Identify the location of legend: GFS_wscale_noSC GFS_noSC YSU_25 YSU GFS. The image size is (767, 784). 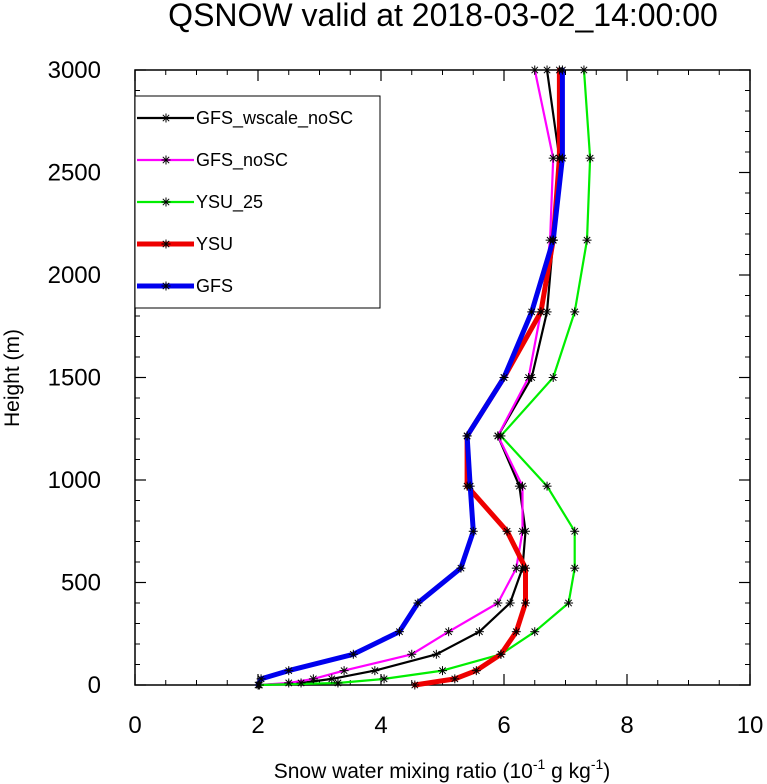
(257, 202).